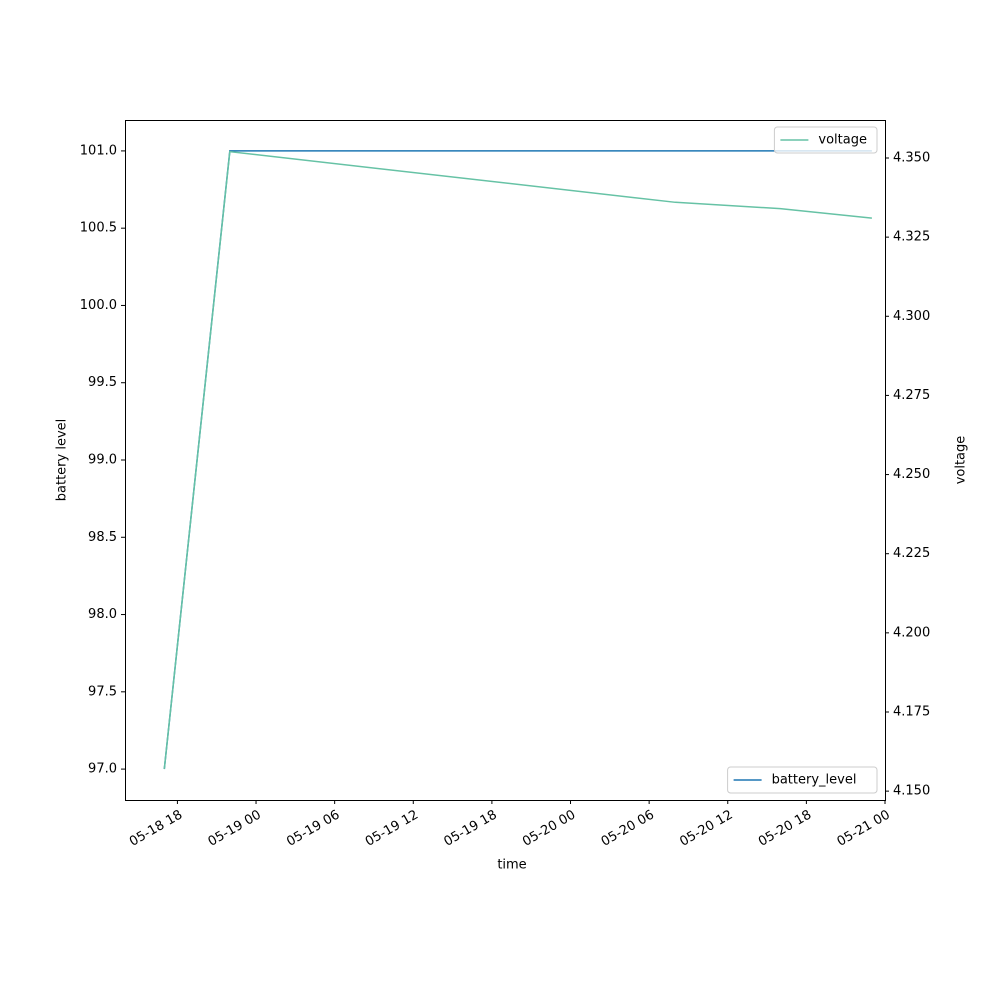  I want to click on y-tick-label: 98.0, so click(102, 614).